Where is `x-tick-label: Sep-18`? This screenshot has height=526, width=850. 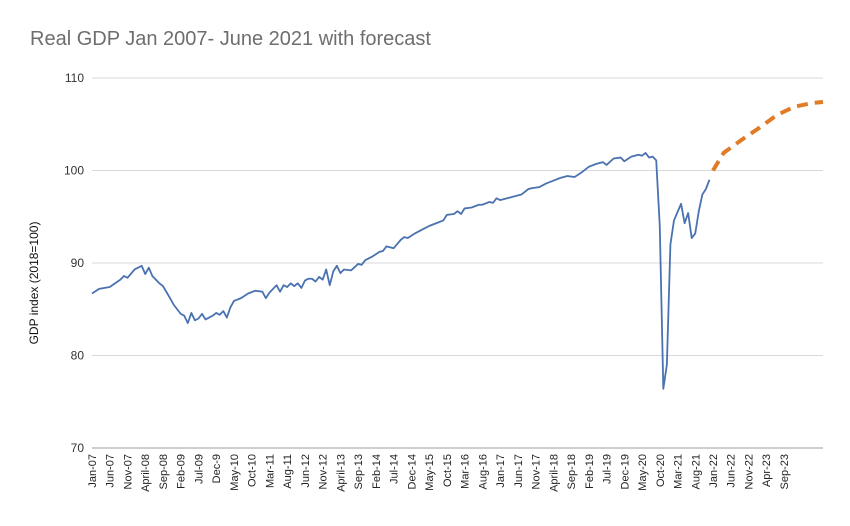
x-tick-label: Sep-18 is located at coordinates (572, 471).